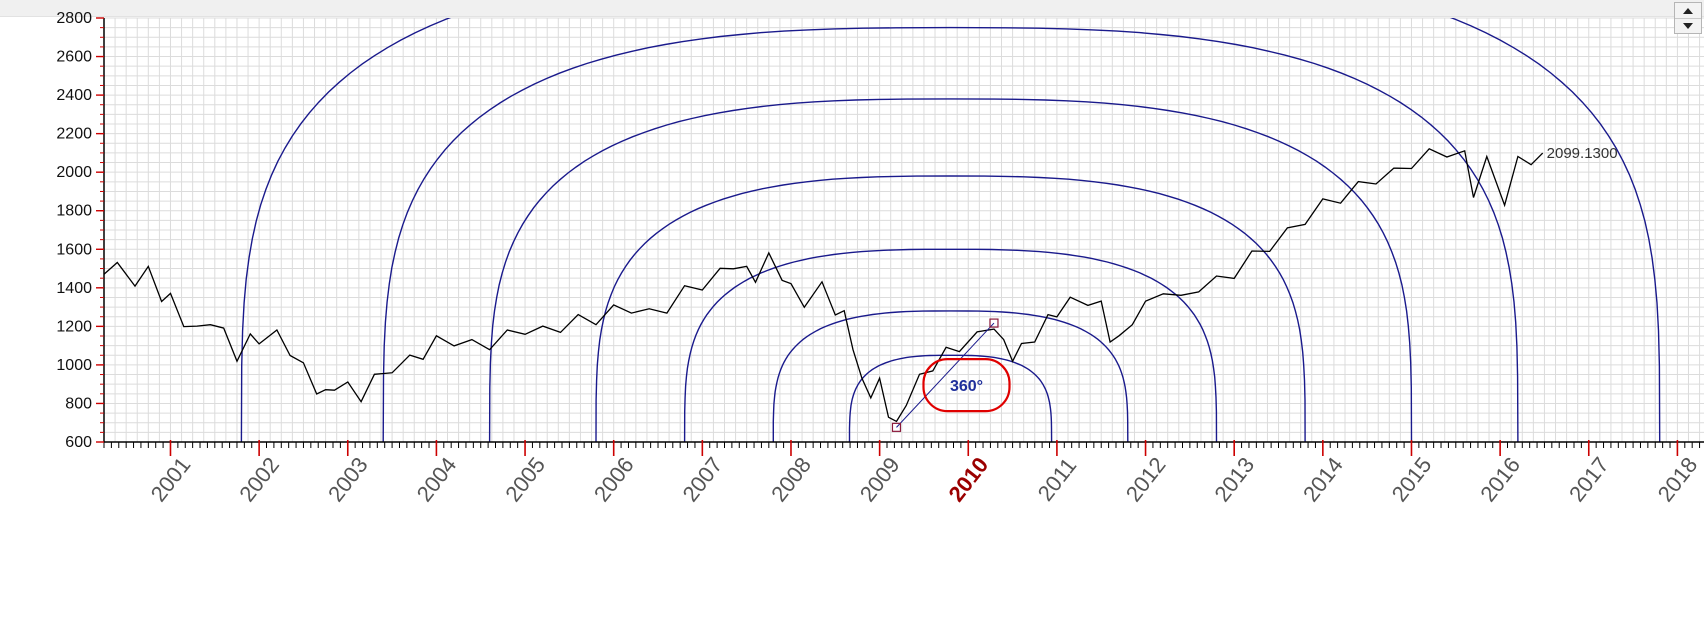 Image resolution: width=1704 pixels, height=620 pixels. What do you see at coordinates (348, 479) in the screenshot?
I see `x-tick-label: 2003` at bounding box center [348, 479].